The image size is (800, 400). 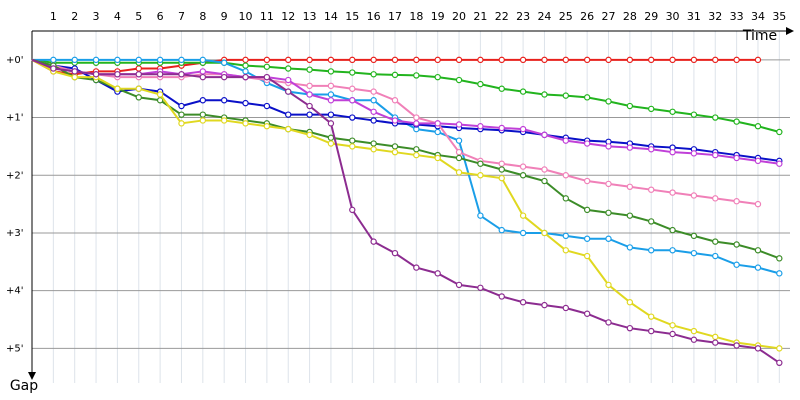 What do you see at coordinates (630, 16) in the screenshot?
I see `x-tick-label: 28` at bounding box center [630, 16].